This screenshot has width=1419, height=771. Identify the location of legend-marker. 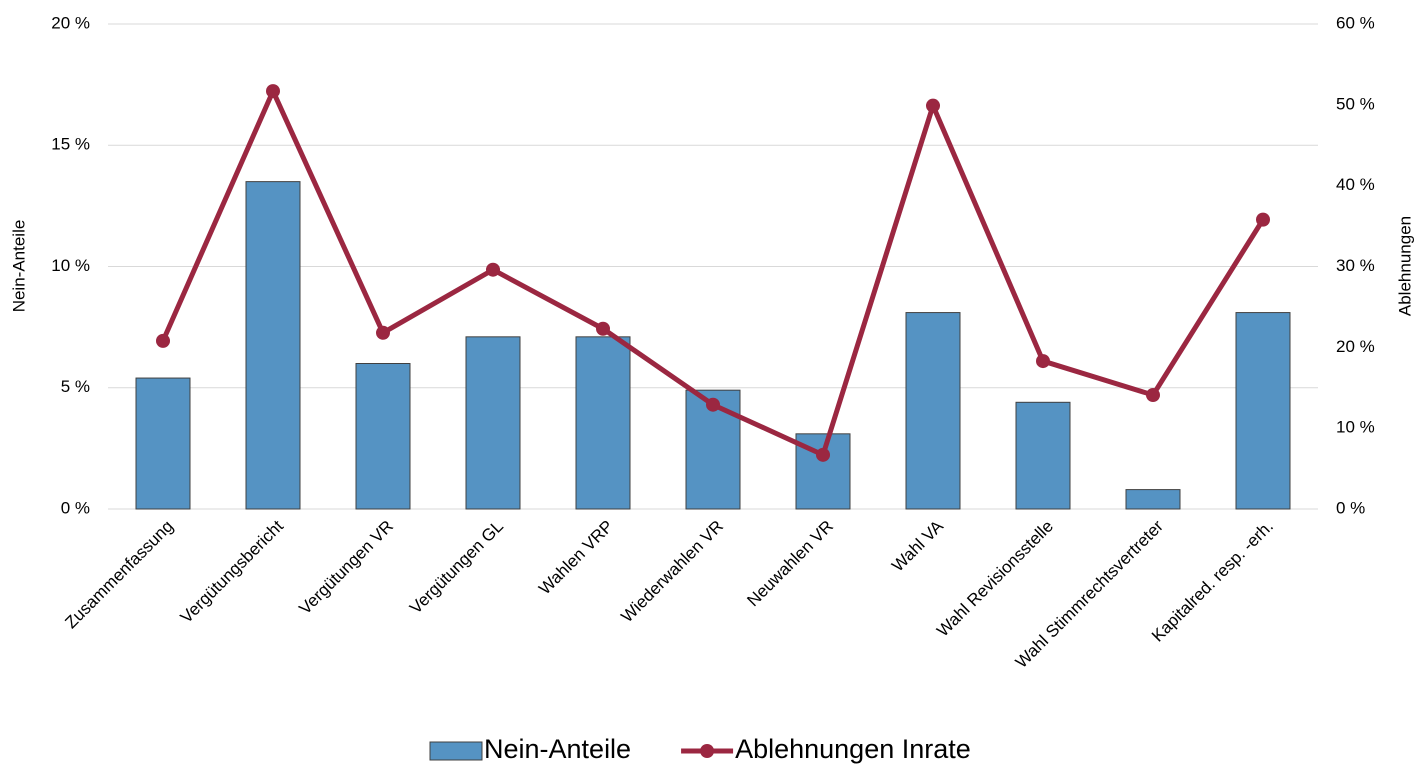
(707, 751).